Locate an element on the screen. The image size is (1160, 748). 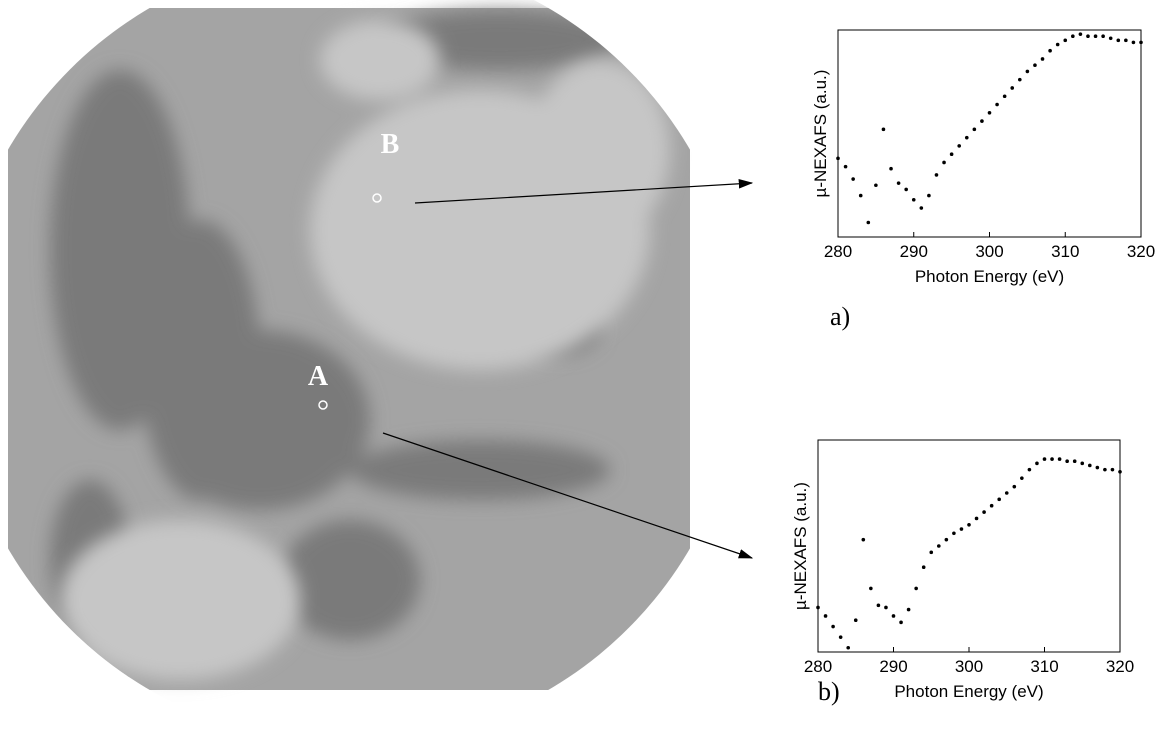
point-label: B is located at coordinates (390, 144).